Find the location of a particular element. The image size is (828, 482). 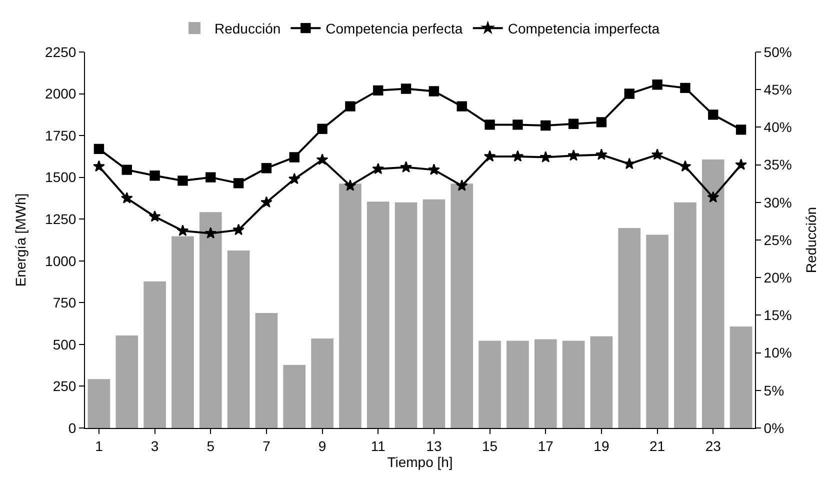

y2-tick-label: 45% is located at coordinates (778, 90).